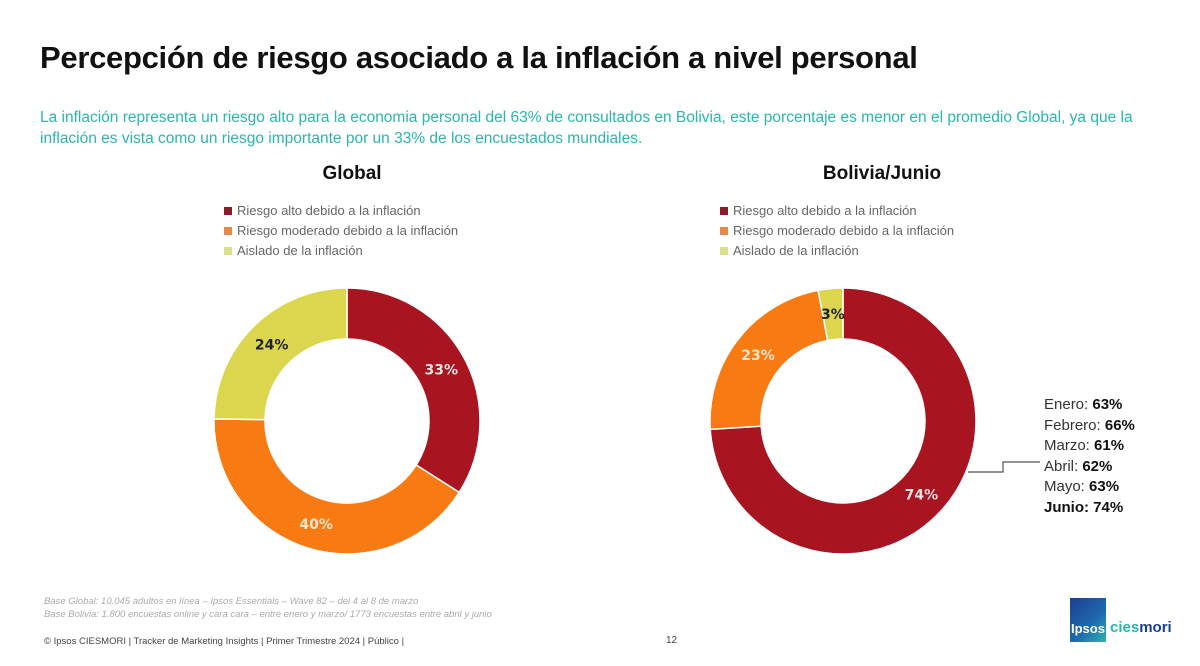 This screenshot has width=1200, height=666. Describe the element at coordinates (1068, 404) in the screenshot. I see `month-label: Enero:` at that location.